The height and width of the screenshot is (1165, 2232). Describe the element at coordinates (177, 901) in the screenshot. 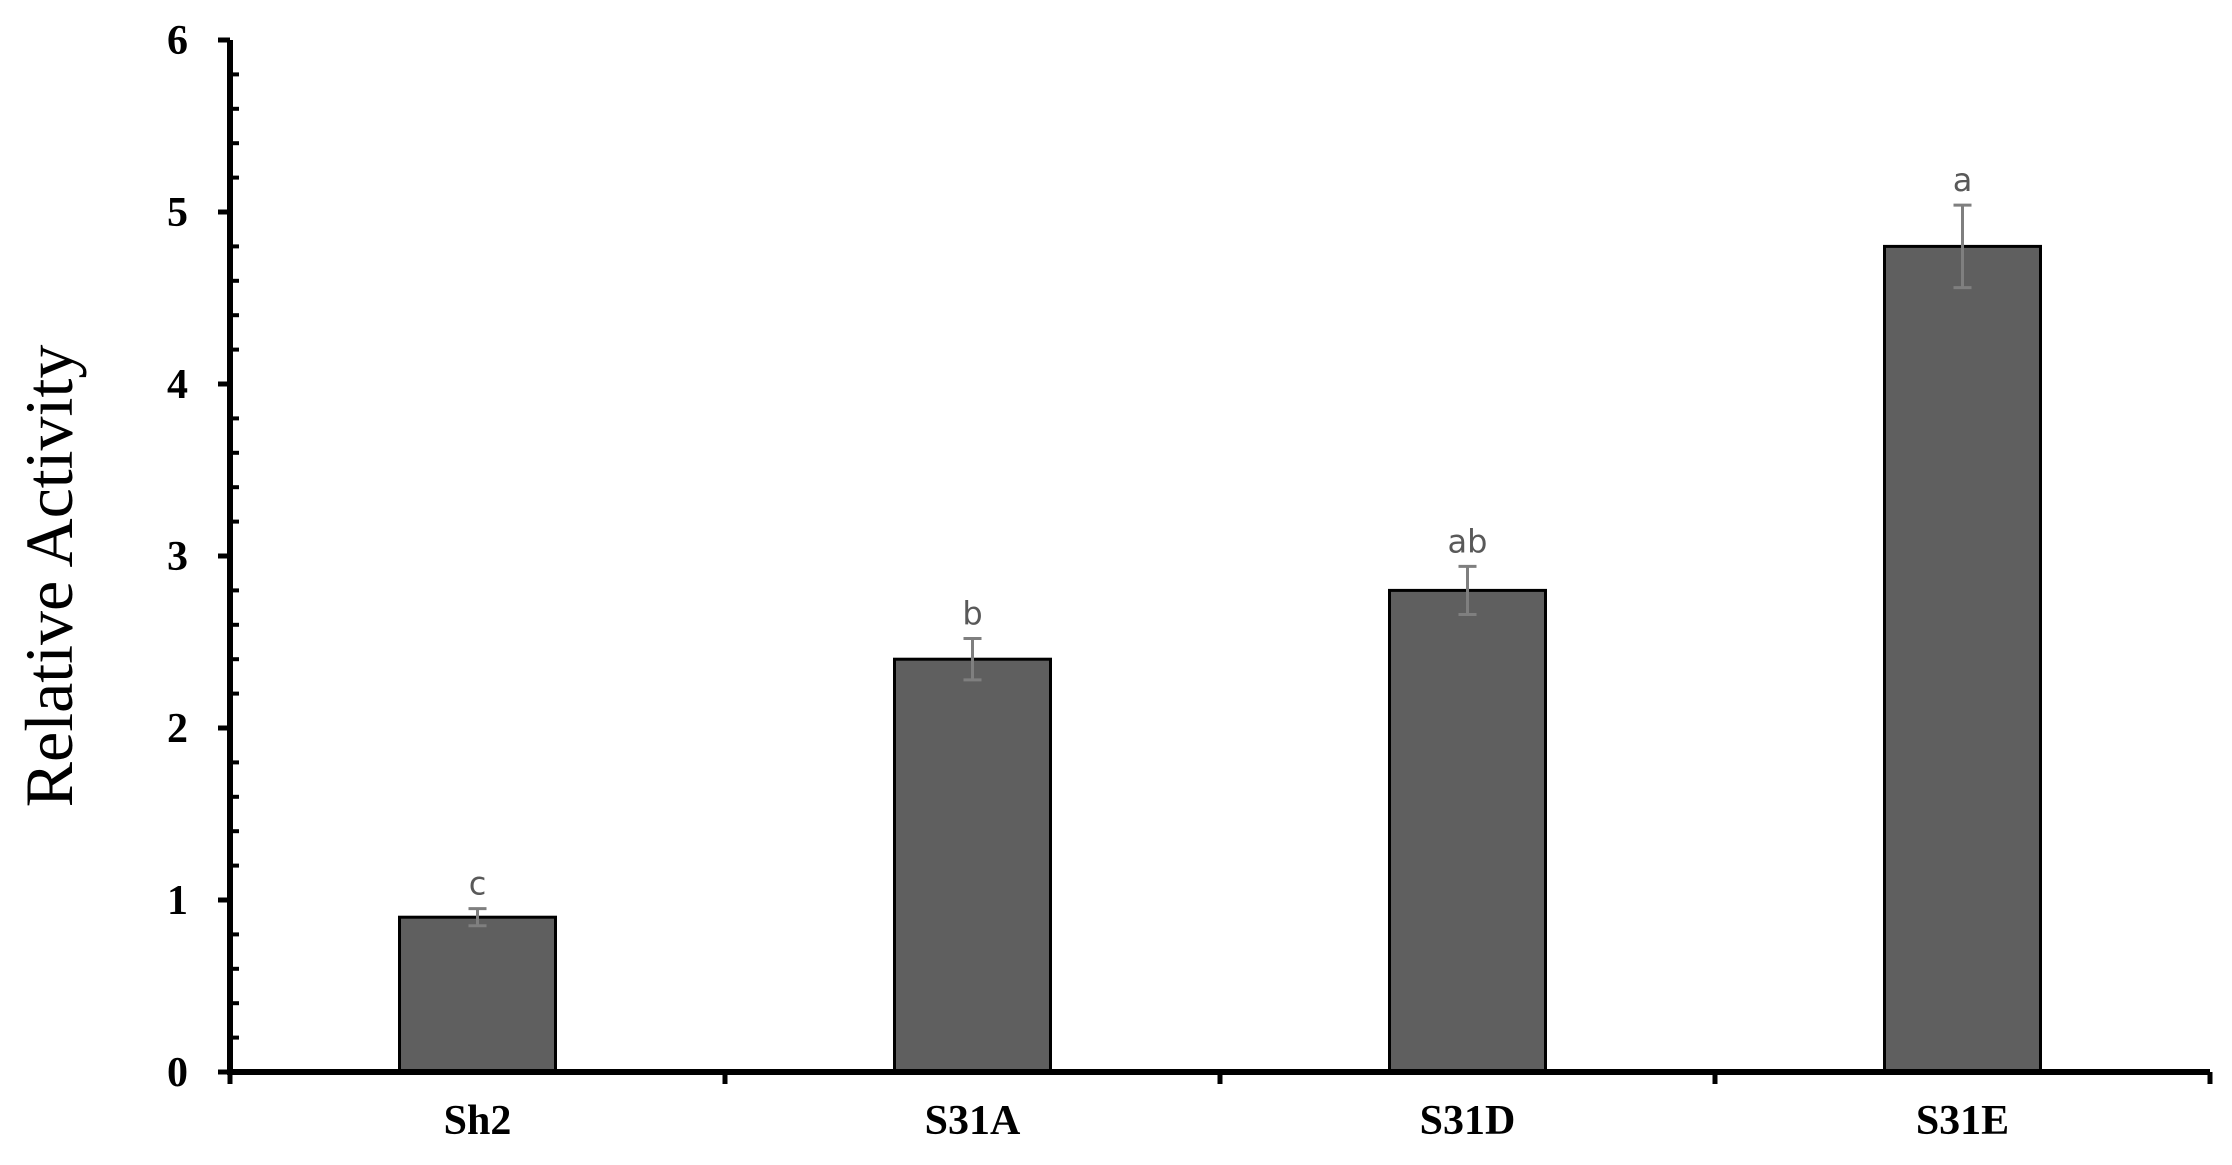

I see `y-tick-label: 1` at that location.